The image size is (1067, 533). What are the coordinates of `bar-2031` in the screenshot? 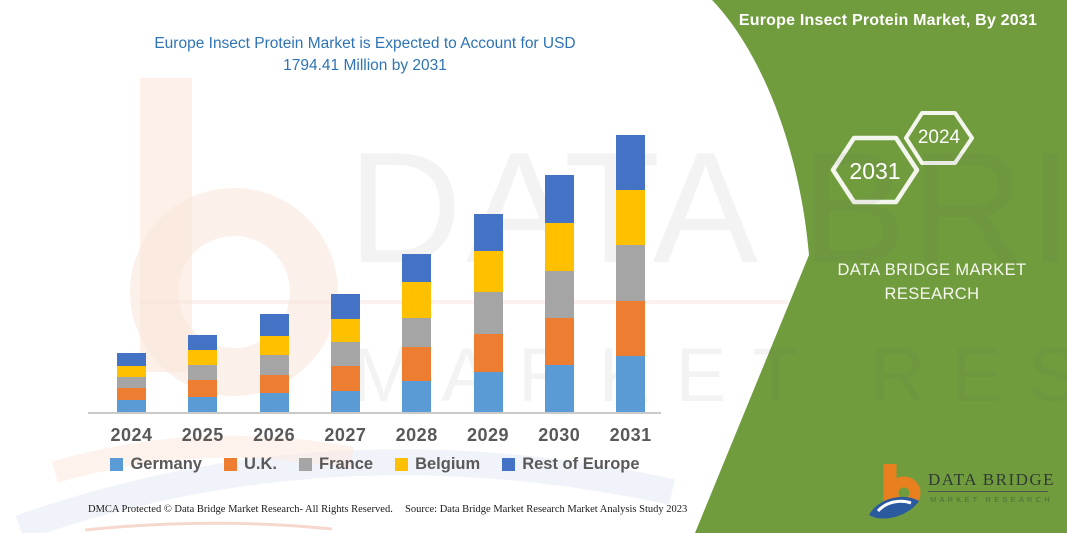 It's located at (631, 273).